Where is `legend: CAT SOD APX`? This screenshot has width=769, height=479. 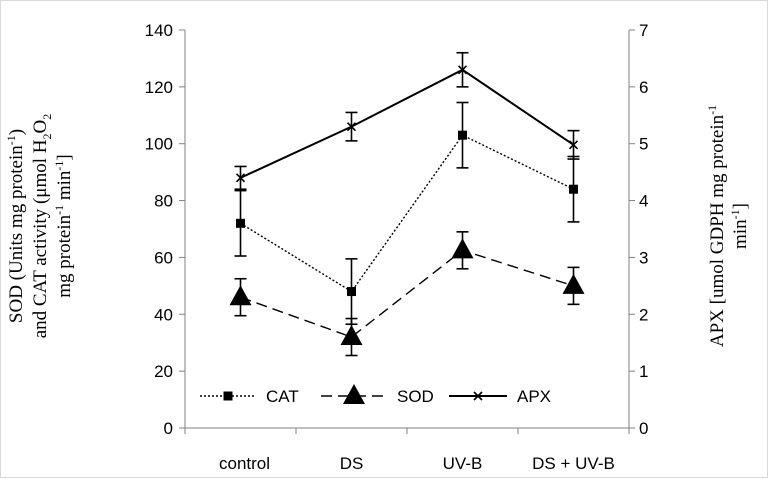 legend: CAT SOD APX is located at coordinates (400, 396).